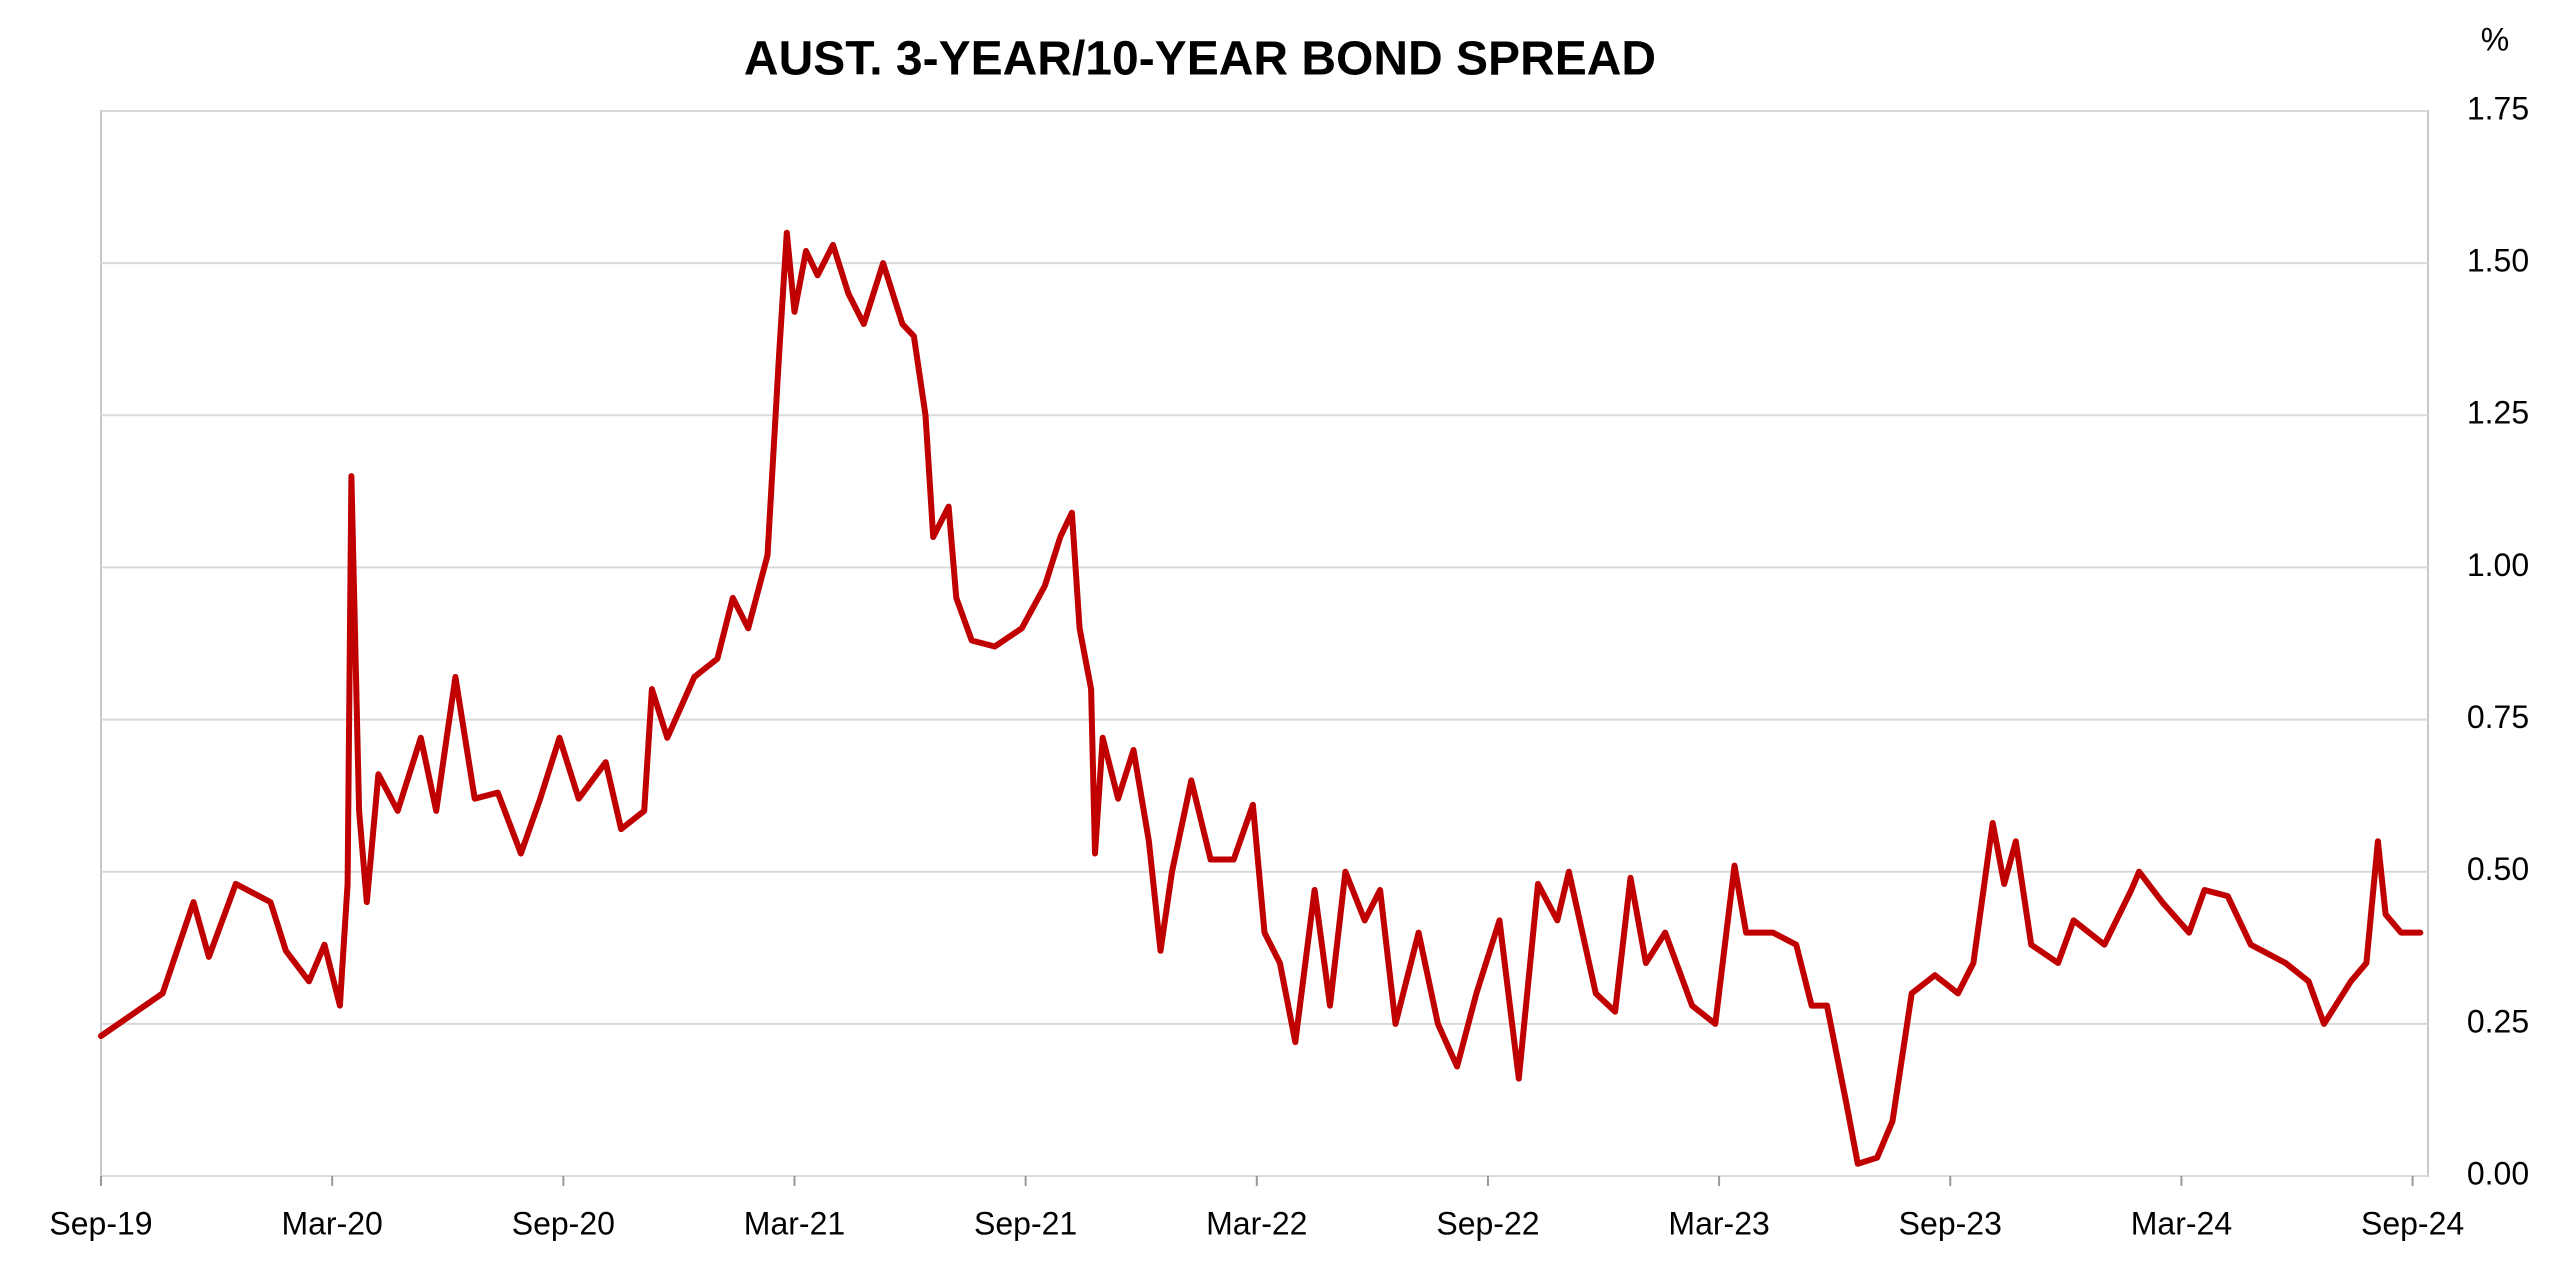 Image resolution: width=2560 pixels, height=1276 pixels. I want to click on y-tick-label: 1.50, so click(2498, 261).